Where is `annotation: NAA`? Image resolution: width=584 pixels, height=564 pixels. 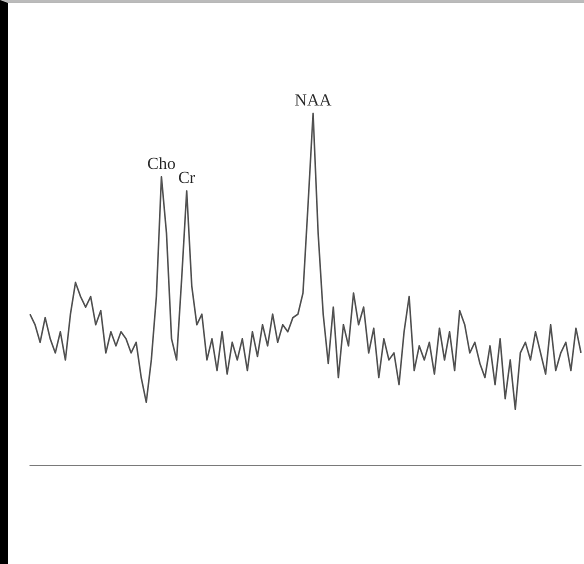
annotation: NAA is located at coordinates (313, 100).